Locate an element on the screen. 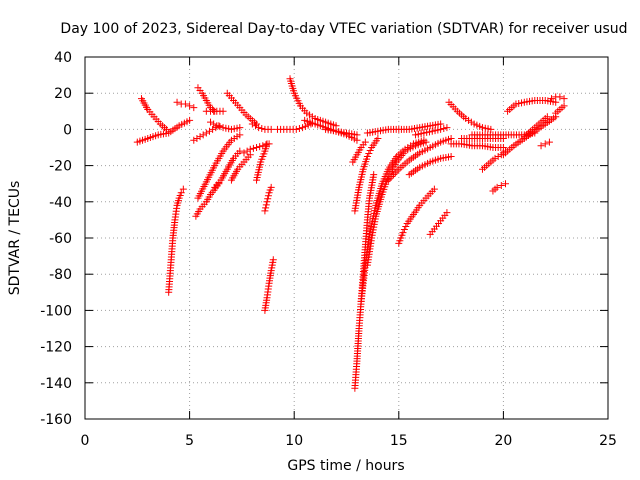 The height and width of the screenshot is (480, 640). y-tick-label: -120 is located at coordinates (56, 348).